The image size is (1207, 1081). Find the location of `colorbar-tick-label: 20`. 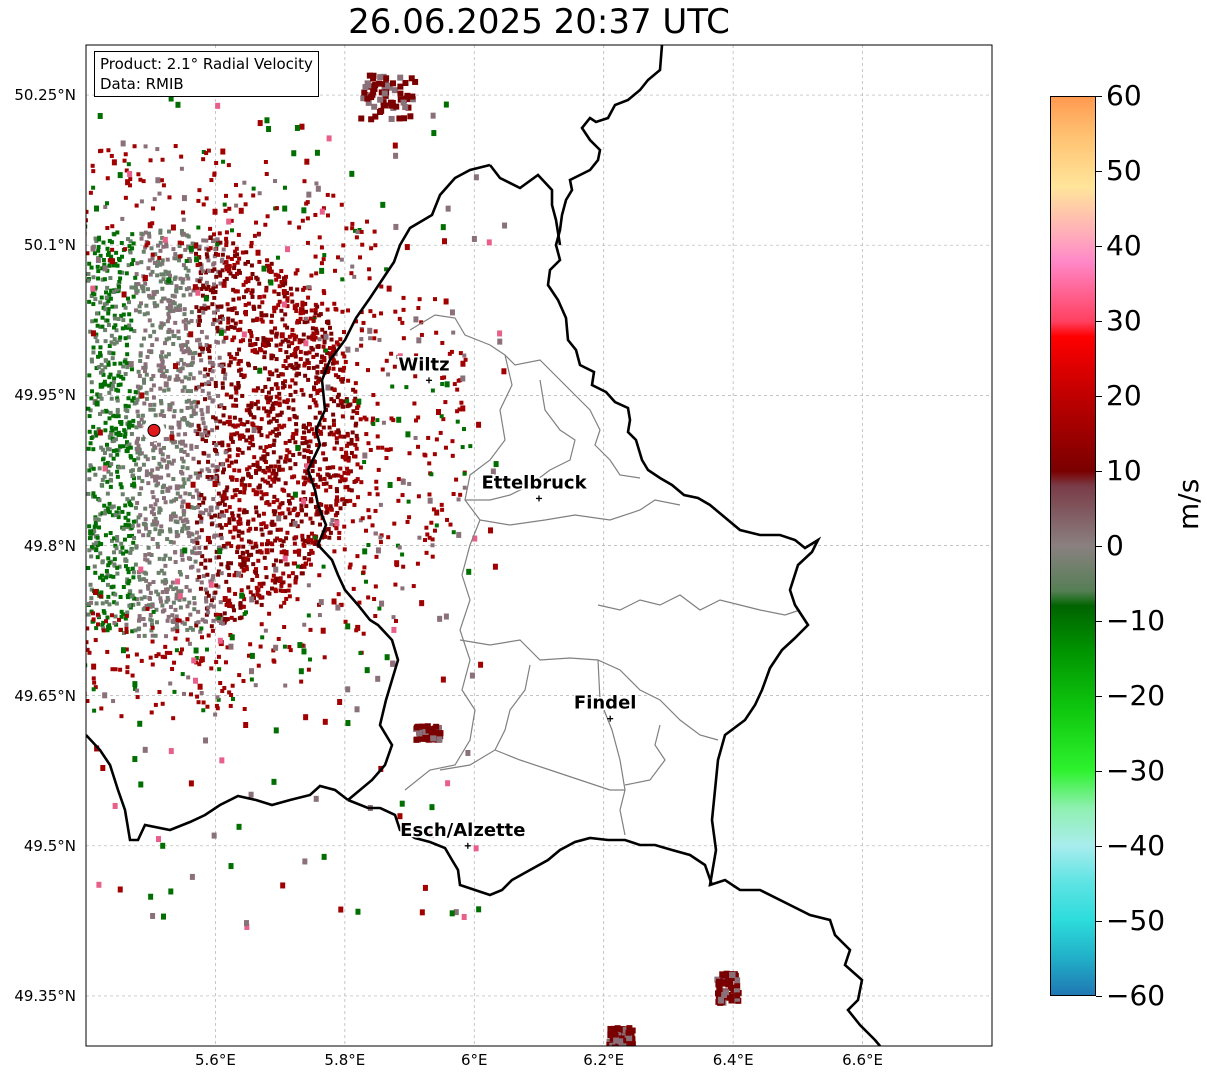

colorbar-tick-label: 20 is located at coordinates (1124, 395).